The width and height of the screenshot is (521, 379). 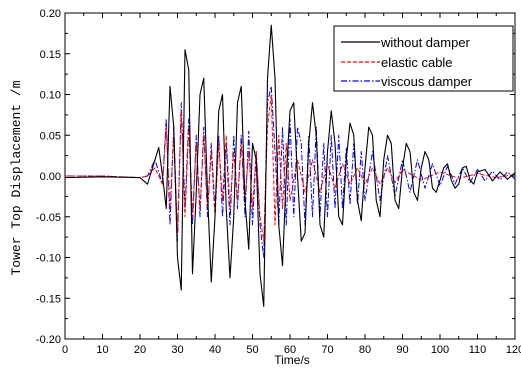 What do you see at coordinates (215, 350) in the screenshot?
I see `x-tick-label: 40` at bounding box center [215, 350].